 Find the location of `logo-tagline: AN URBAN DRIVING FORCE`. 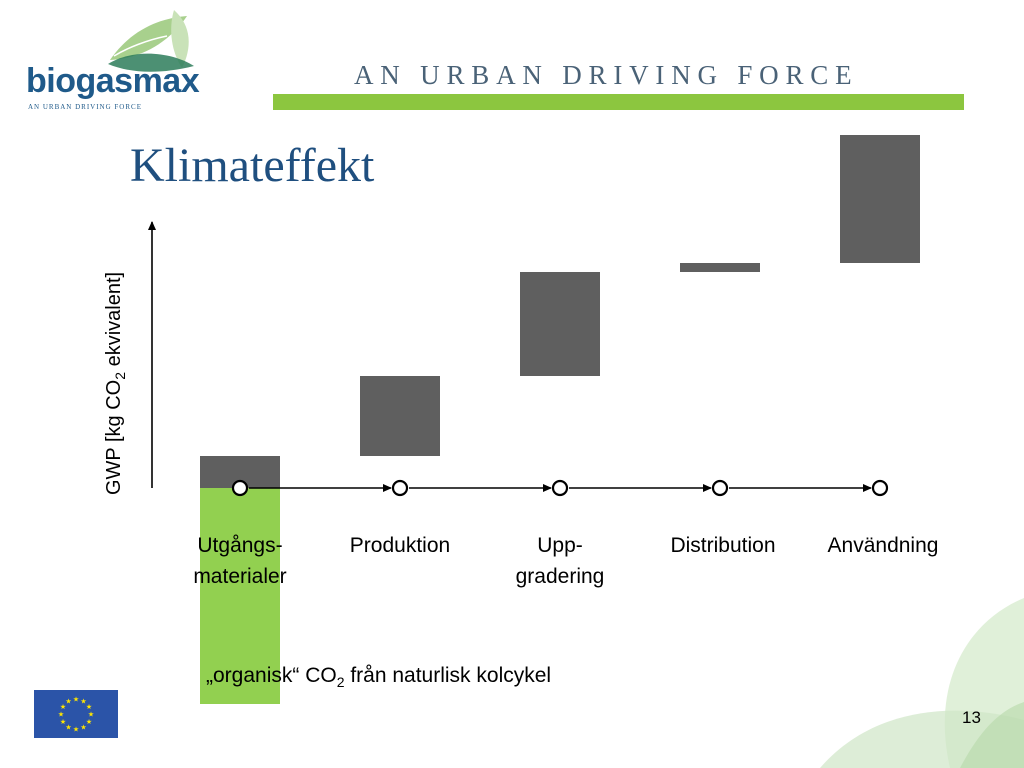

logo-tagline: AN URBAN DRIVING FORCE is located at coordinates (85, 107).